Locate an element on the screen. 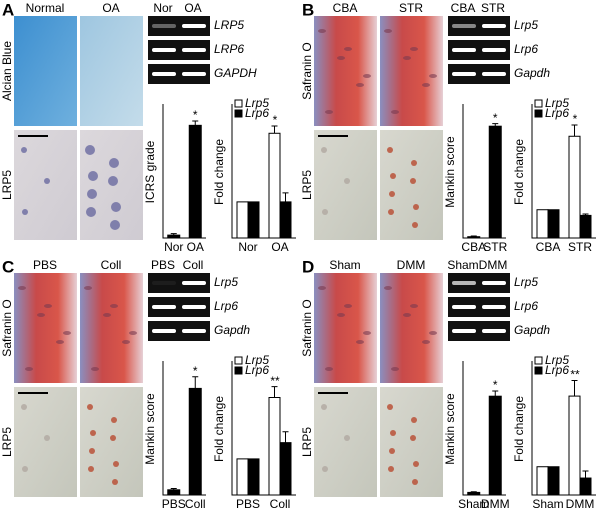  chart: ICRS grade Nor OA * is located at coordinates (174, 179).